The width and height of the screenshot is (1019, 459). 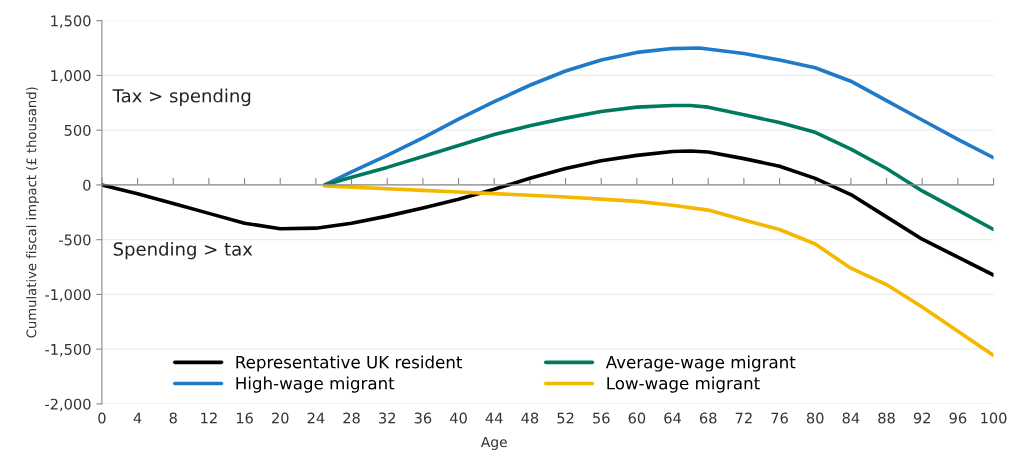 I want to click on x-tick-label: 0, so click(x=102, y=418).